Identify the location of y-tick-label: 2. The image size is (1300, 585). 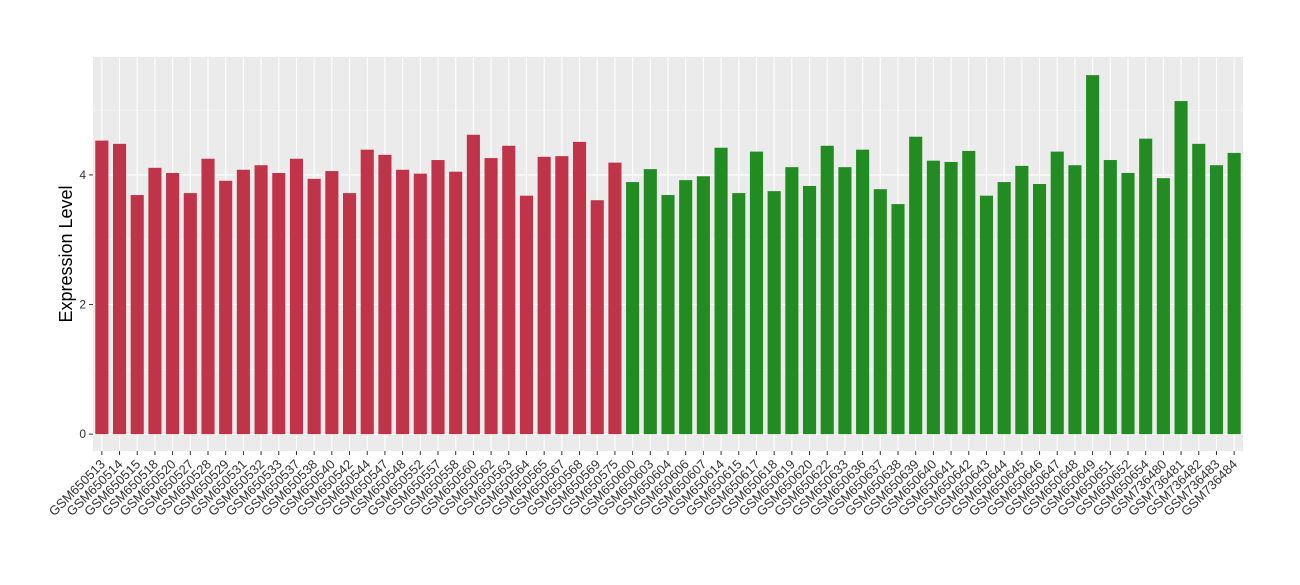
(82, 305).